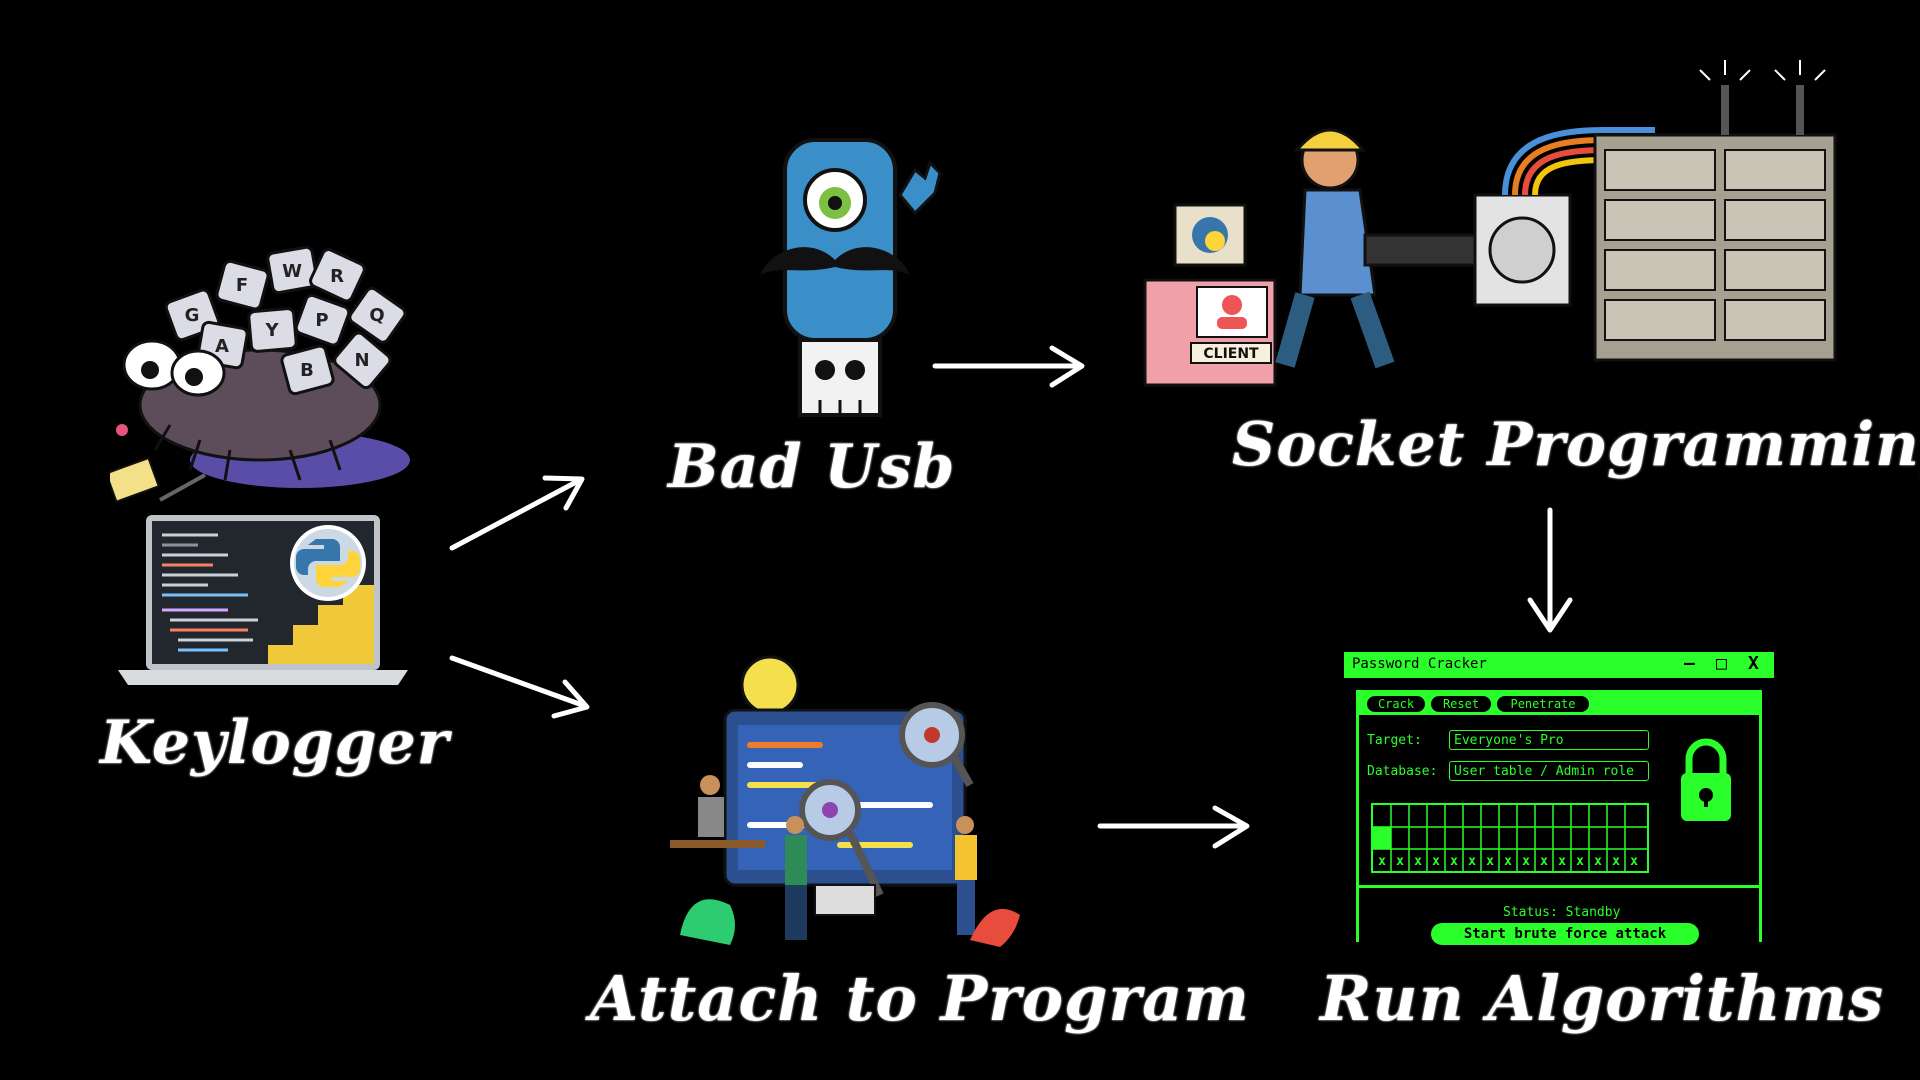  I want to click on person-at-desk, so click(717, 811).